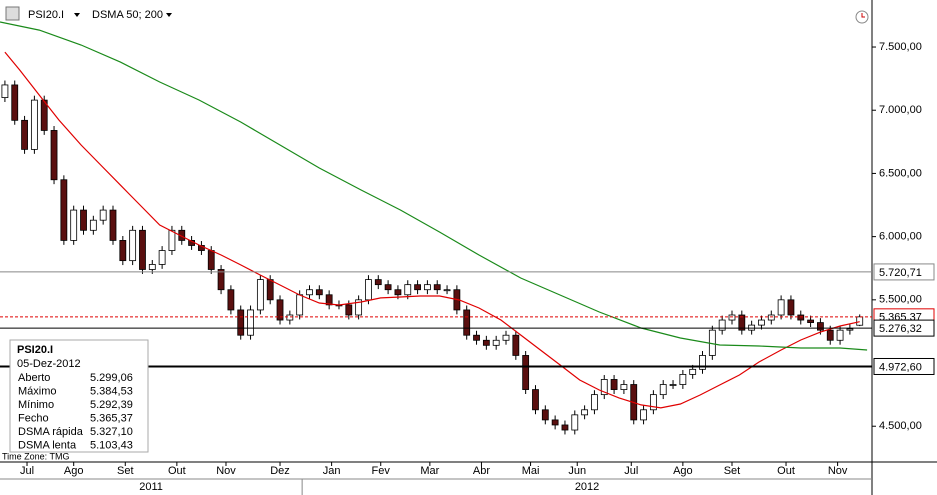  What do you see at coordinates (151, 487) in the screenshot?
I see `year-label: 2011` at bounding box center [151, 487].